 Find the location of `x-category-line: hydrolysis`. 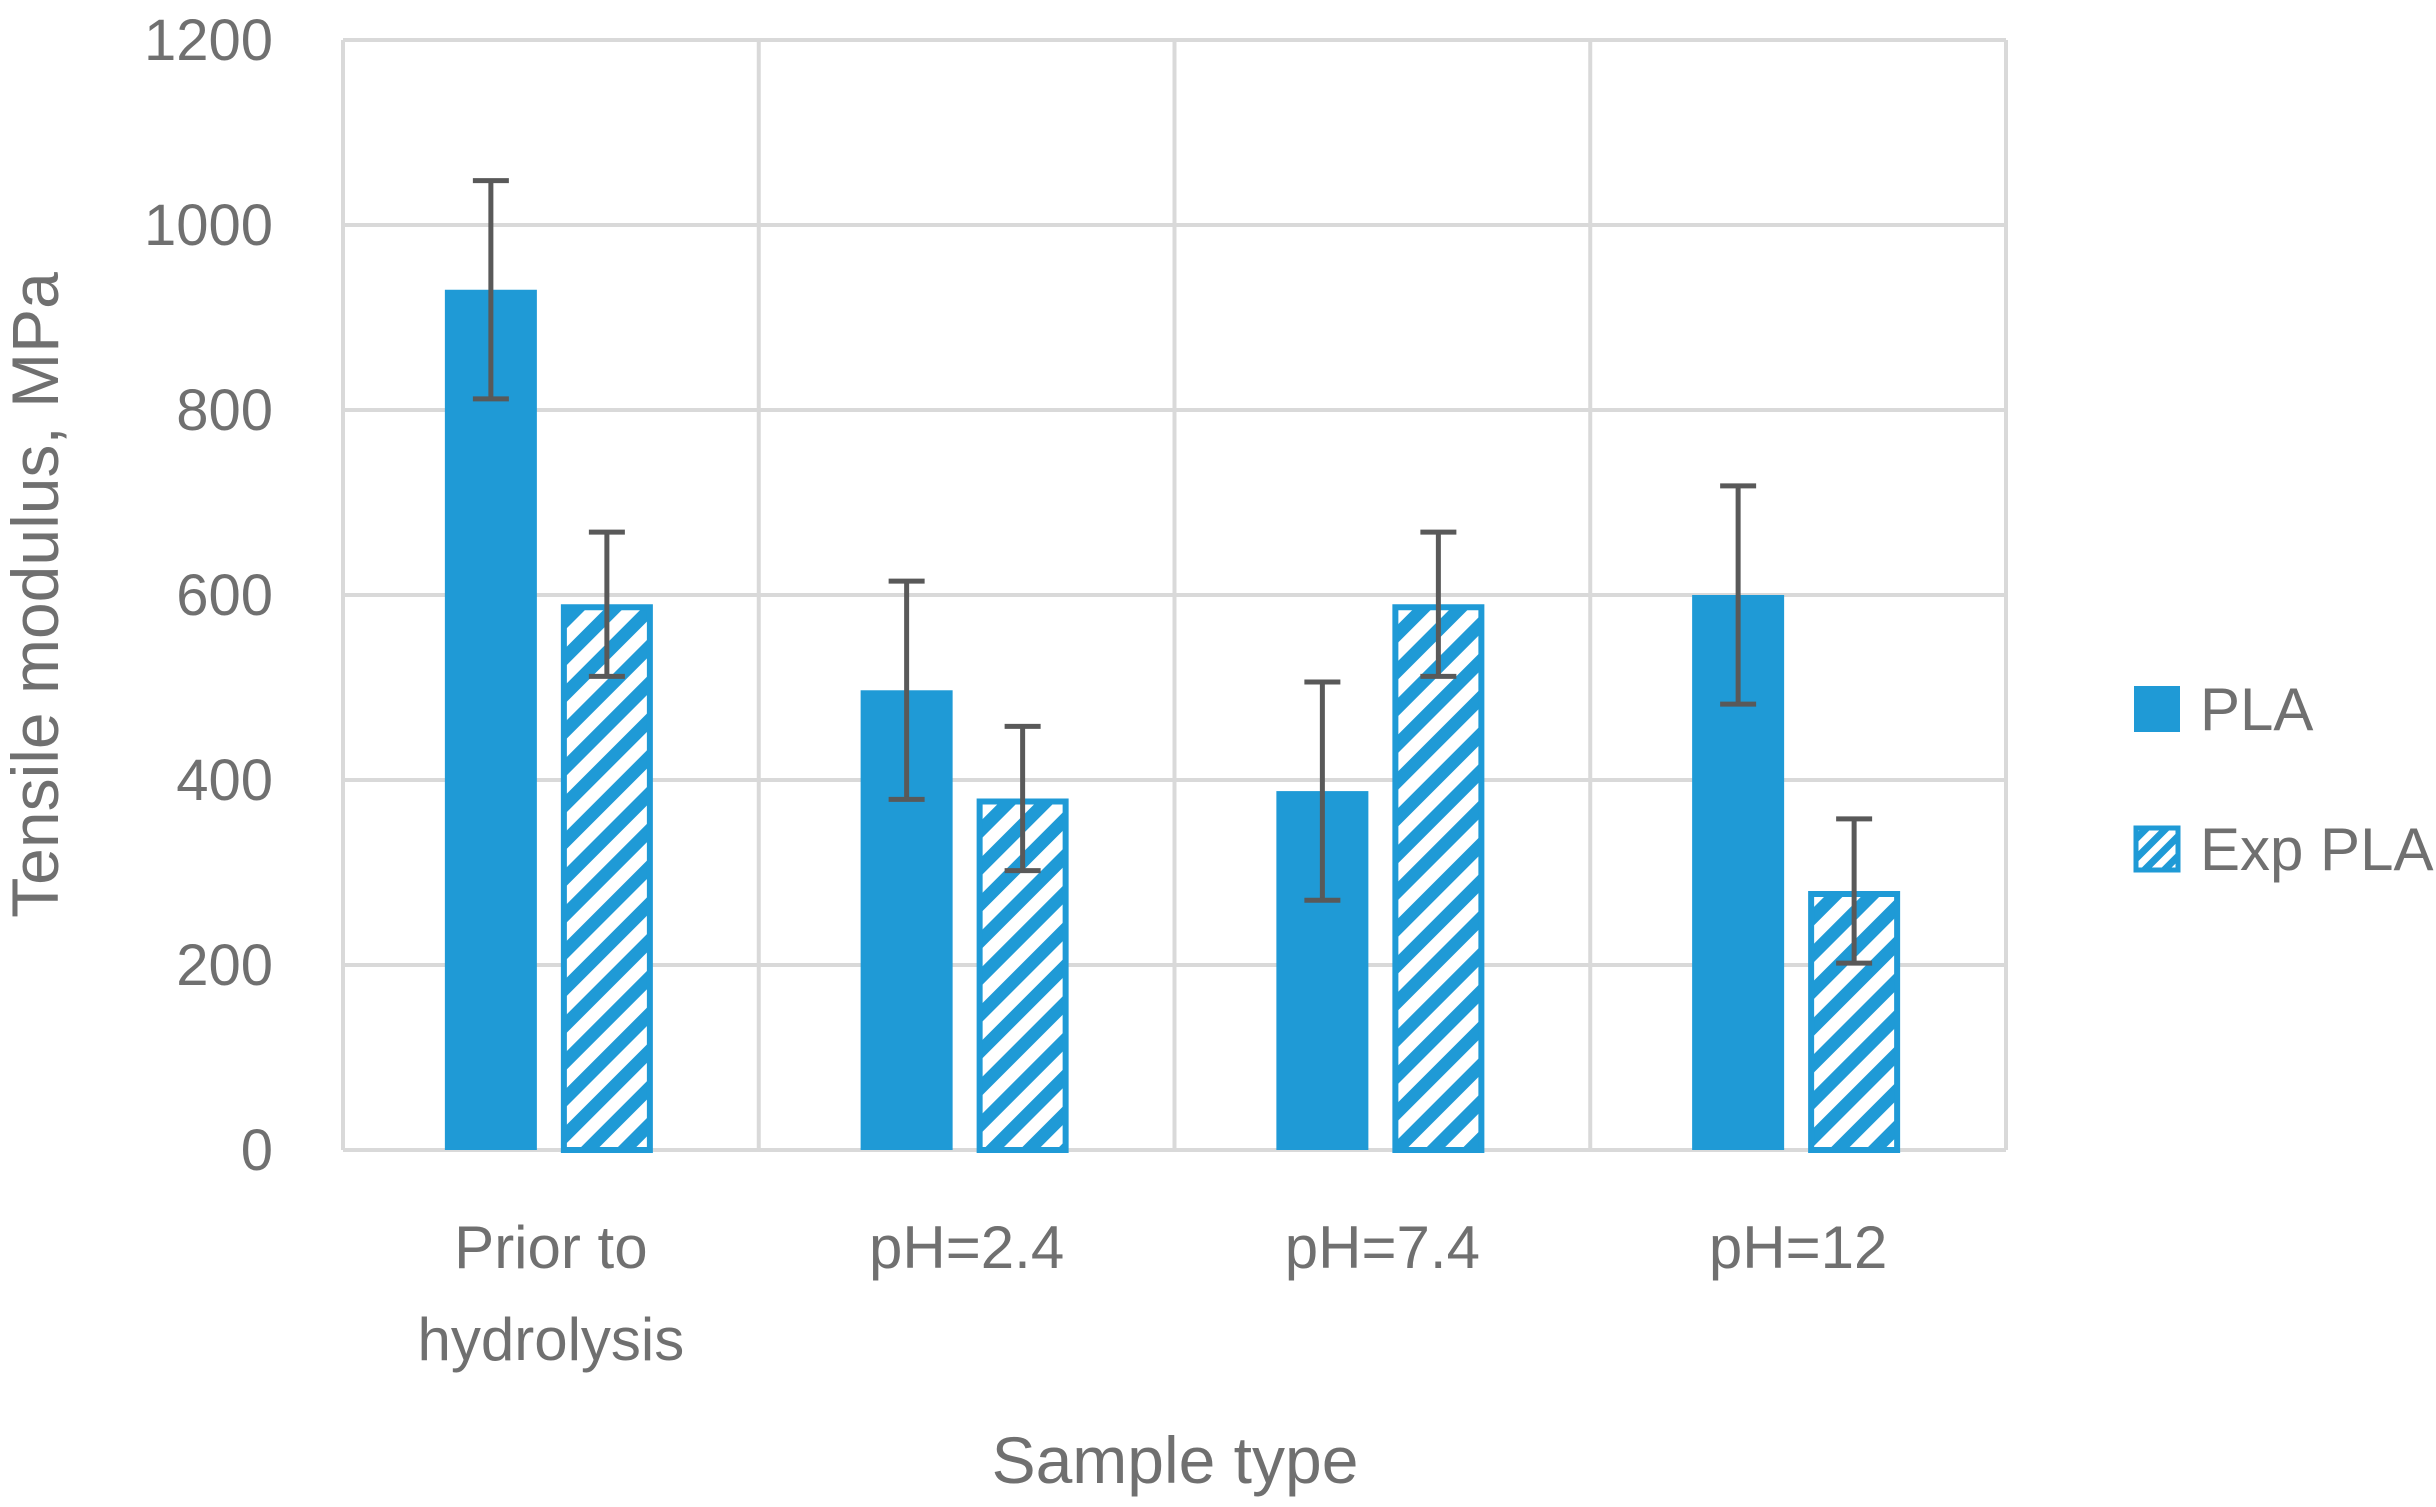

x-category-line: hydrolysis is located at coordinates (551, 1339).